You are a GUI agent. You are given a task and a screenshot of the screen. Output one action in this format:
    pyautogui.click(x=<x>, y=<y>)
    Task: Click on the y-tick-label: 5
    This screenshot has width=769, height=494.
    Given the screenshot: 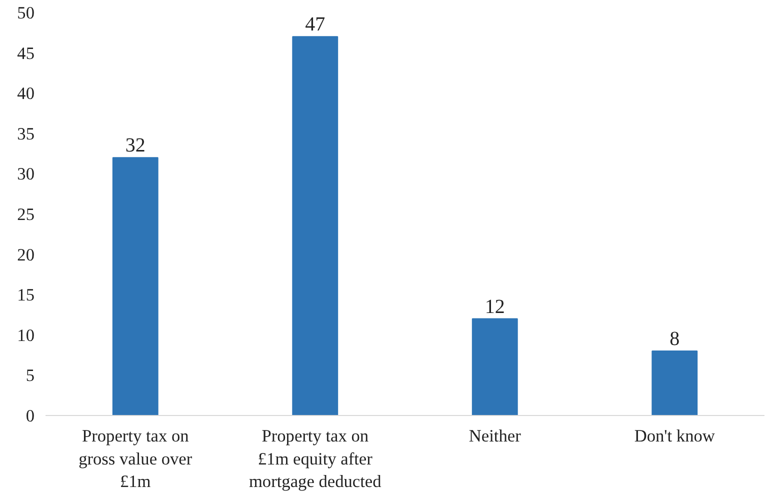 What is the action you would take?
    pyautogui.click(x=30, y=376)
    